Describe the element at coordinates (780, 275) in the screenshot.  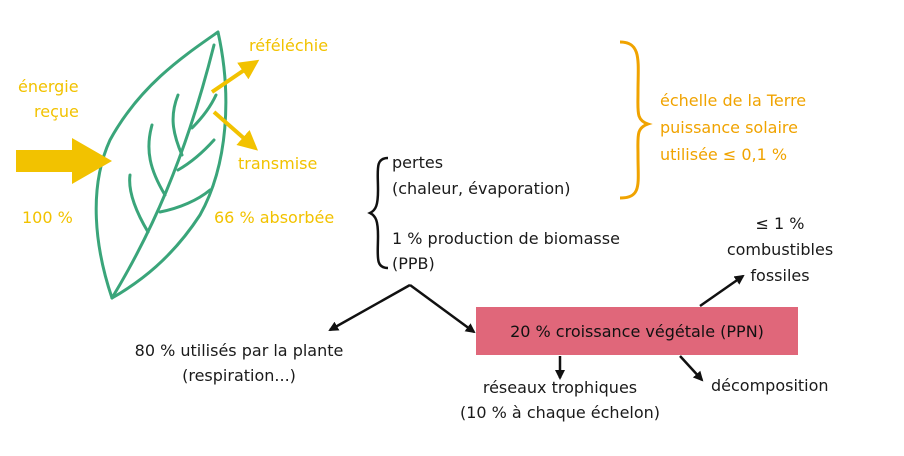
I see `fossil-line3: fossiles` at that location.